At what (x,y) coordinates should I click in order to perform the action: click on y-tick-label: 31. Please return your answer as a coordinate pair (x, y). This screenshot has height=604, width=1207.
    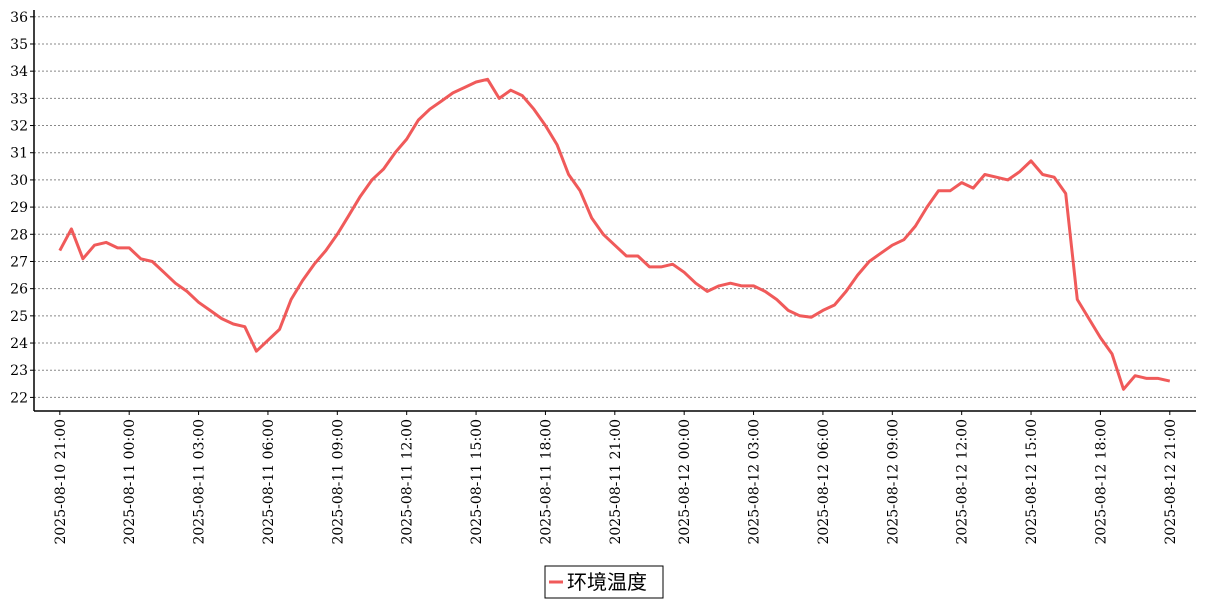
    Looking at the image, I should click on (19, 154).